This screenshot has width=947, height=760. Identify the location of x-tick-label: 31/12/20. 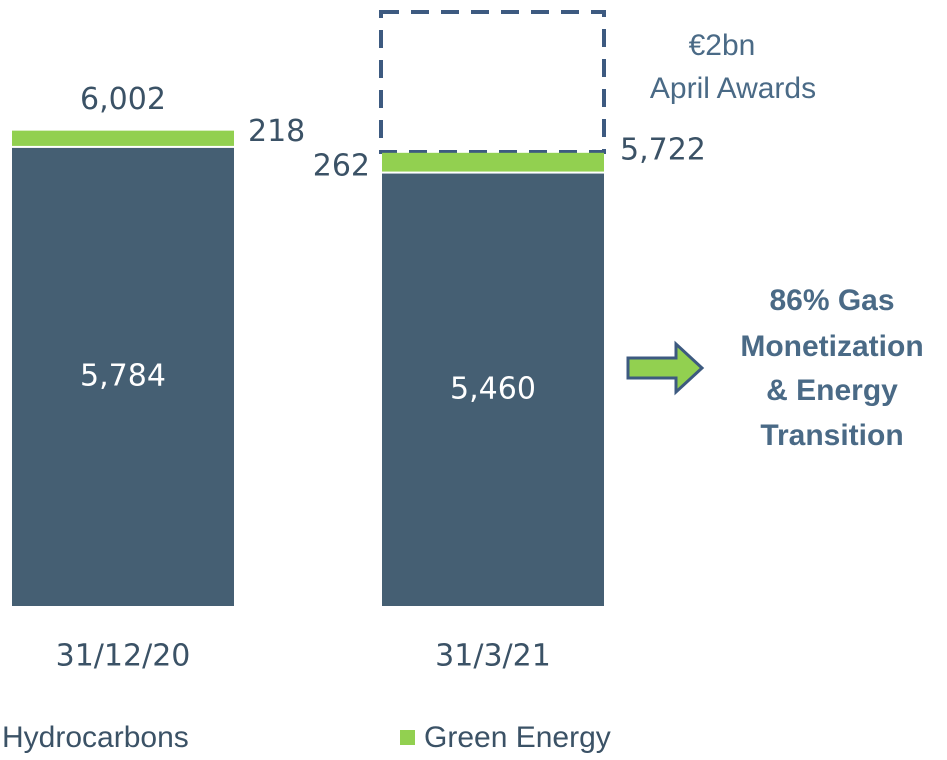
(123, 656).